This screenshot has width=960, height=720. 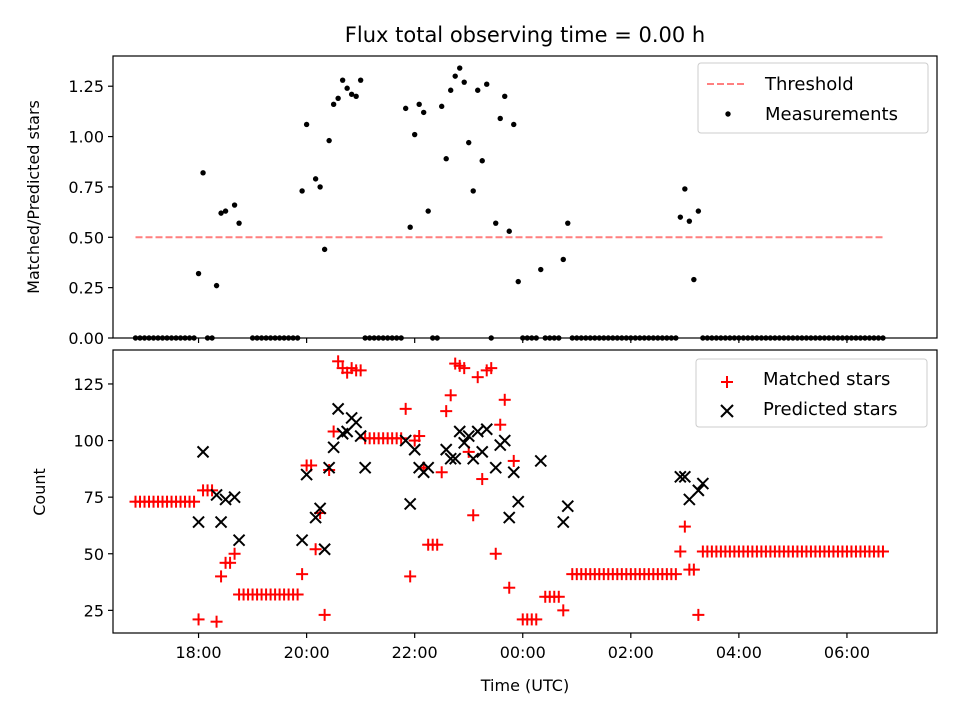 What do you see at coordinates (88, 384) in the screenshot?
I see `y-tick-label: 125` at bounding box center [88, 384].